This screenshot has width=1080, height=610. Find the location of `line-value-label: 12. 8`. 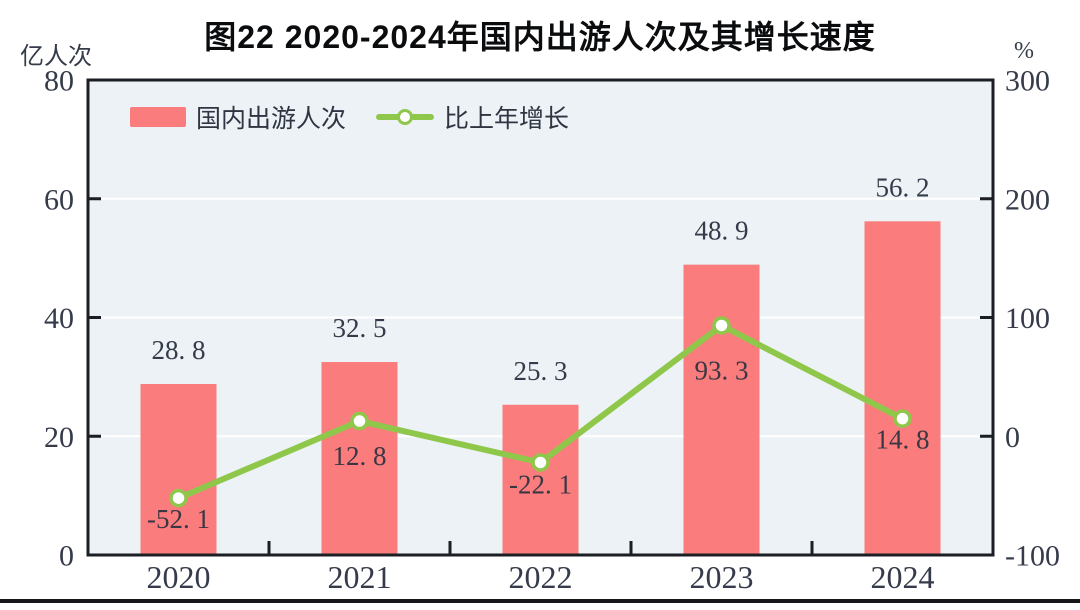

line-value-label: 12. 8 is located at coordinates (360, 456).